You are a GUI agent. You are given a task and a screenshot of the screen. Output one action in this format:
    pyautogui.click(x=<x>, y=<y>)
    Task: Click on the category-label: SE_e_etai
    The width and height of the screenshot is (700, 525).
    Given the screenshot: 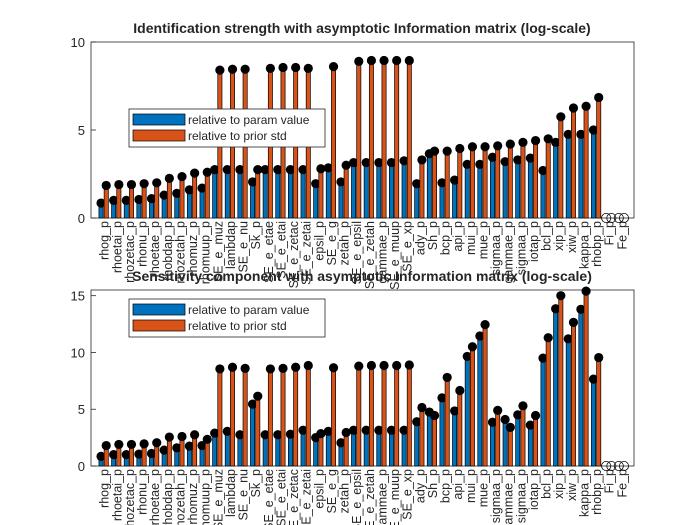 What is the action you would take?
    pyautogui.click(x=281, y=250)
    